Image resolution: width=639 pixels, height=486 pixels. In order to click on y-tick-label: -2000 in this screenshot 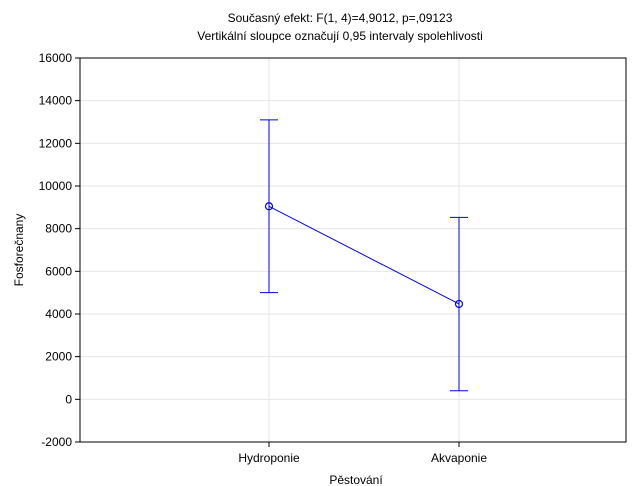, I will do `click(56, 442)`.